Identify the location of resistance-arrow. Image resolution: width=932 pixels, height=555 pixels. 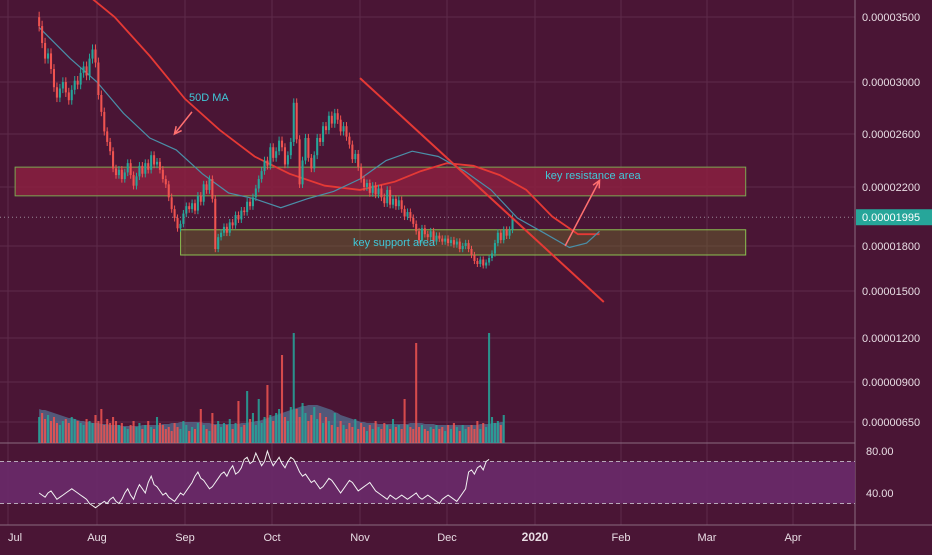
(582, 213).